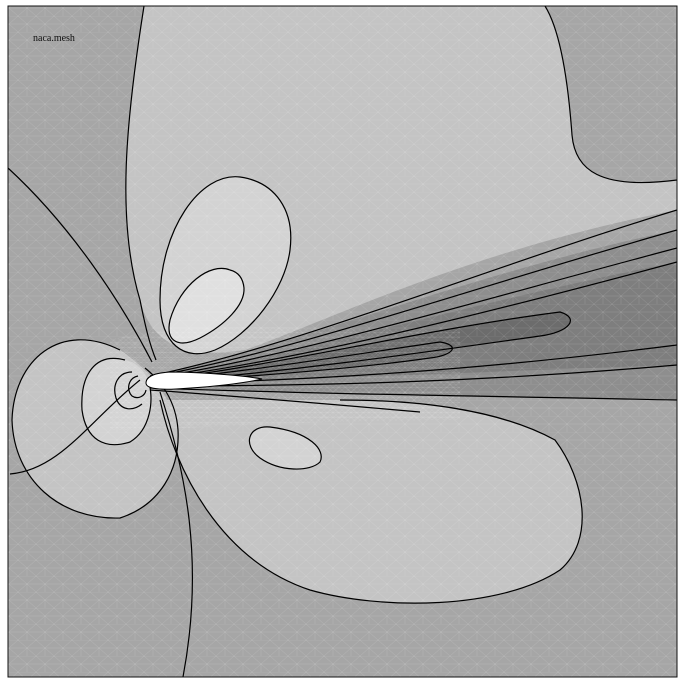  What do you see at coordinates (204, 380) in the screenshot?
I see `airfoil-shape` at bounding box center [204, 380].